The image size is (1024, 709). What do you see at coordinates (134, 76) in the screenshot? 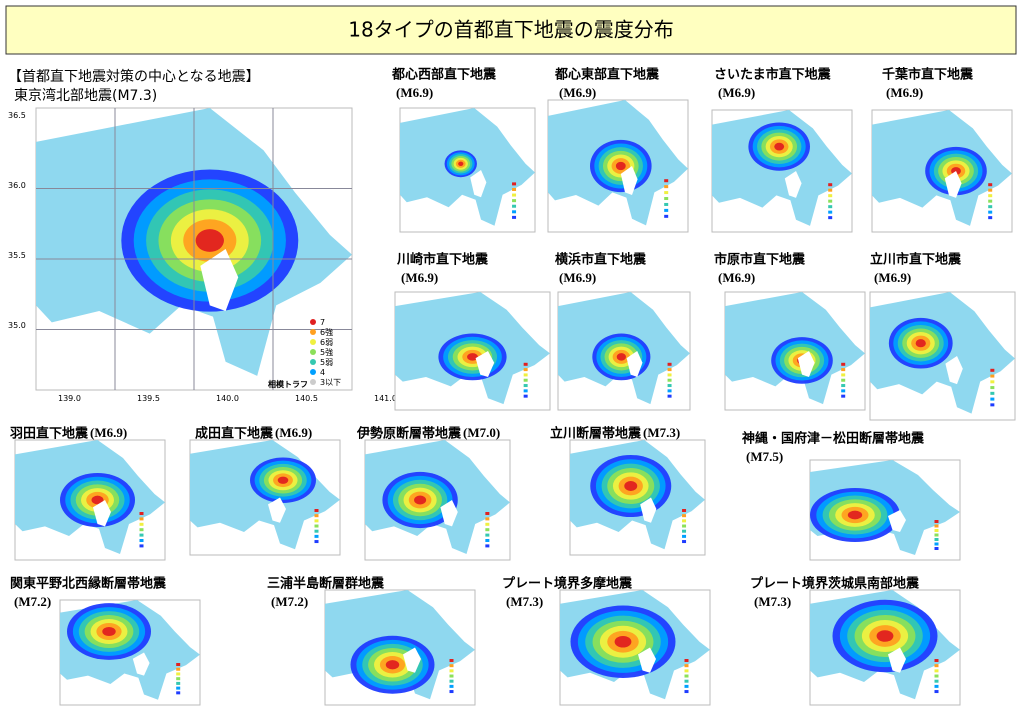
I see `main-heading: 【首都直下地震対策の中心となる地震】` at bounding box center [134, 76].